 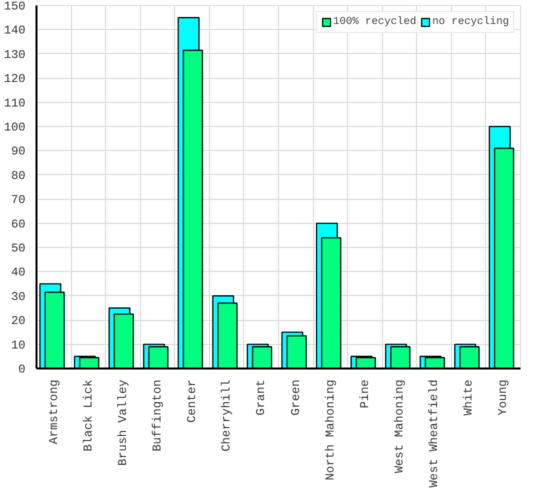 I want to click on legend-label: 100% recycled, so click(x=374, y=22).